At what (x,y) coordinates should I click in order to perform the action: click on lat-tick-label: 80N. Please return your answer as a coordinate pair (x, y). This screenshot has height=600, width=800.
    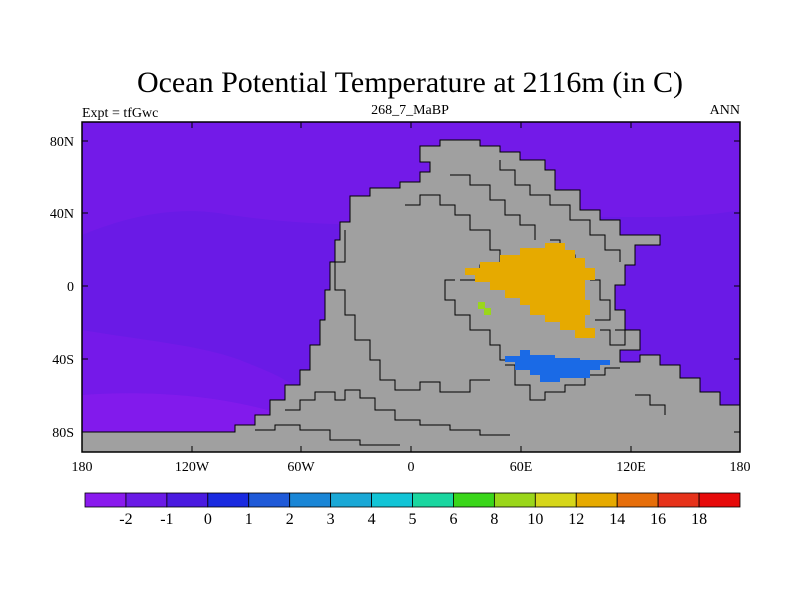
    Looking at the image, I should click on (62, 142).